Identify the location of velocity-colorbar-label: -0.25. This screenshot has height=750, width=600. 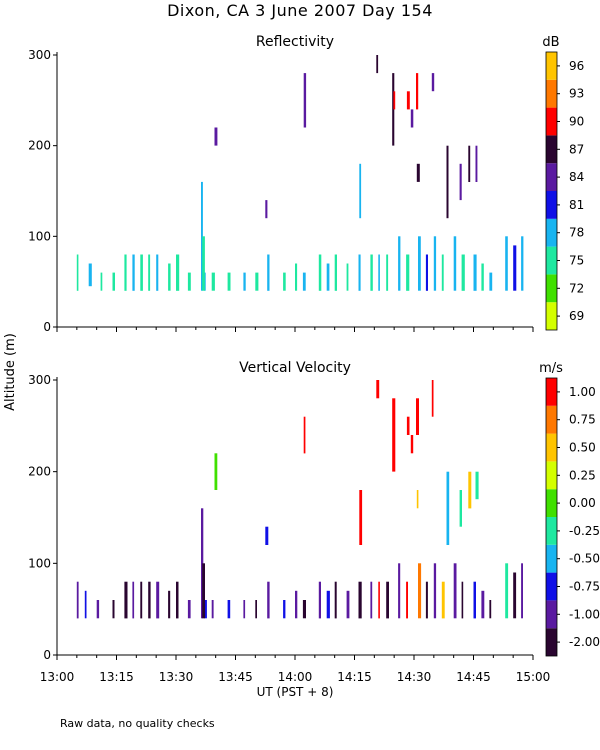
(584, 531).